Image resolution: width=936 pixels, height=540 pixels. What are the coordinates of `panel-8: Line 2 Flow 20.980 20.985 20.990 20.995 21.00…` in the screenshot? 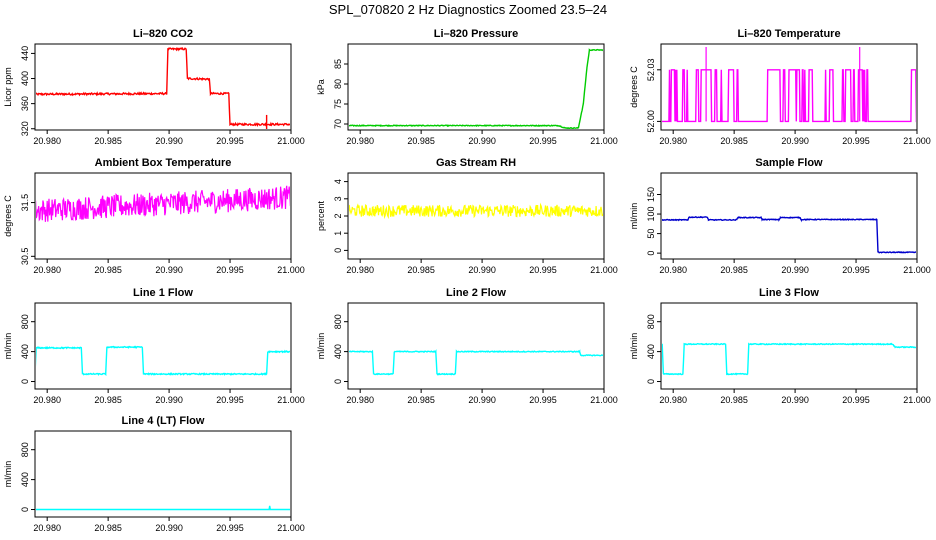 It's located at (467, 346).